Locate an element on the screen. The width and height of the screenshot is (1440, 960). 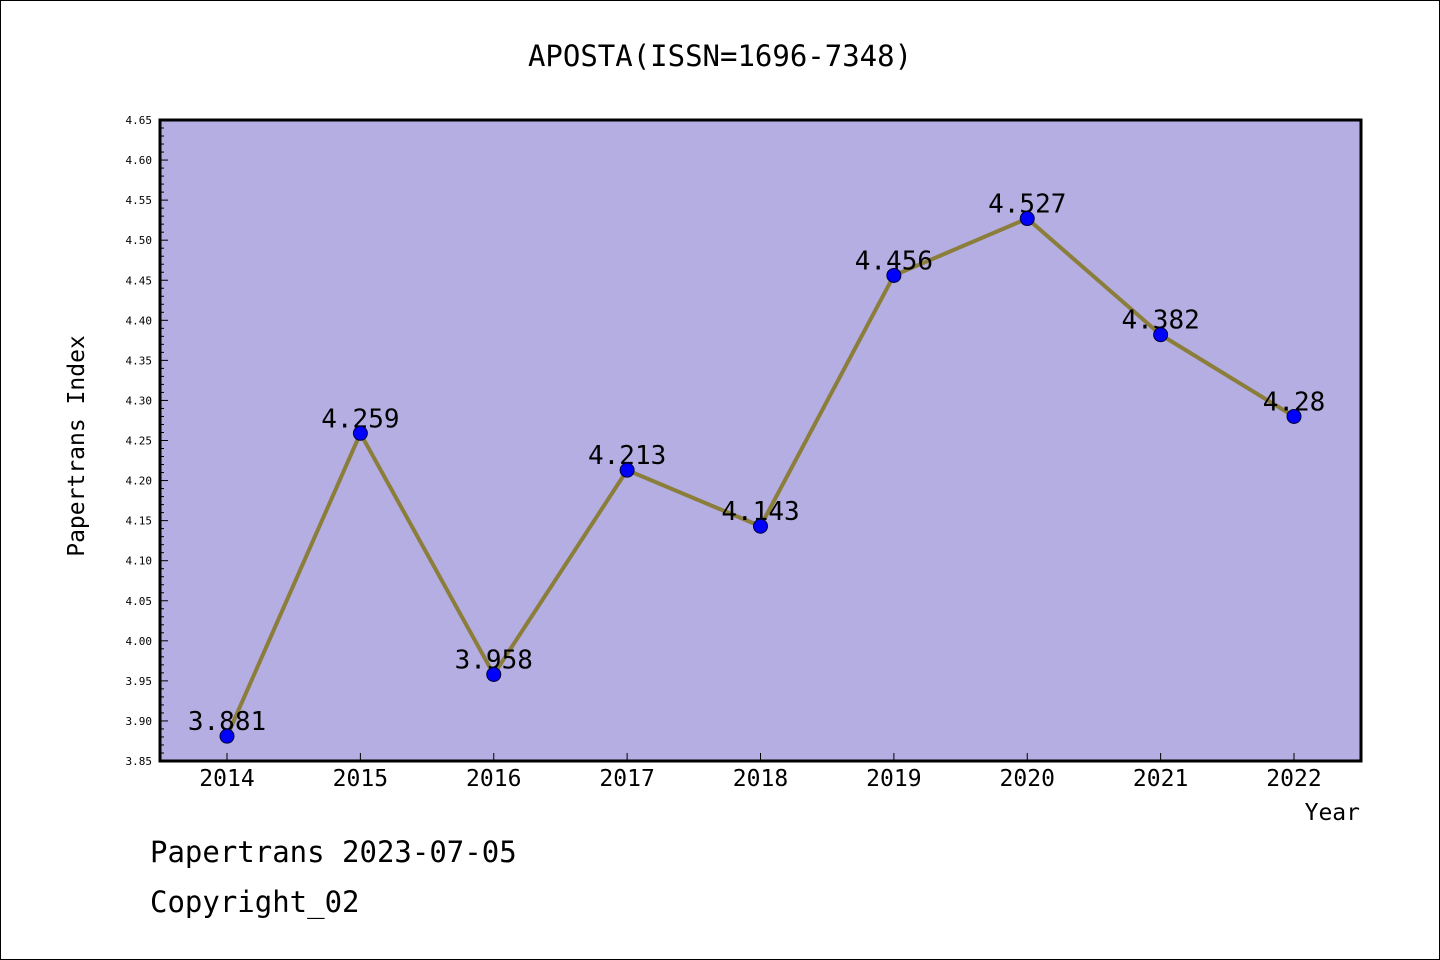
y-tick-label: 4.00 is located at coordinates (139, 641).